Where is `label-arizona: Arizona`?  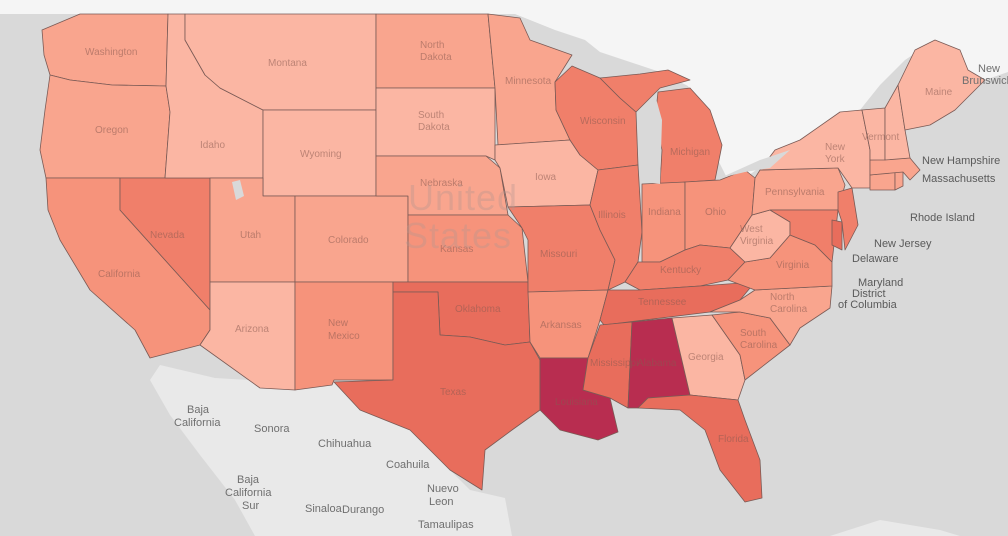 label-arizona: Arizona is located at coordinates (252, 329).